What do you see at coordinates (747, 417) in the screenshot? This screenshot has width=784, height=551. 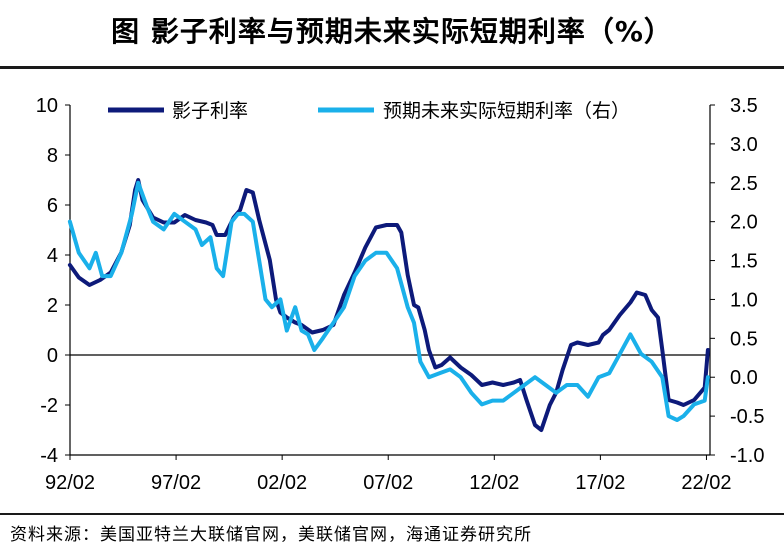 I see `right-tick-label: -0.5` at bounding box center [747, 417].